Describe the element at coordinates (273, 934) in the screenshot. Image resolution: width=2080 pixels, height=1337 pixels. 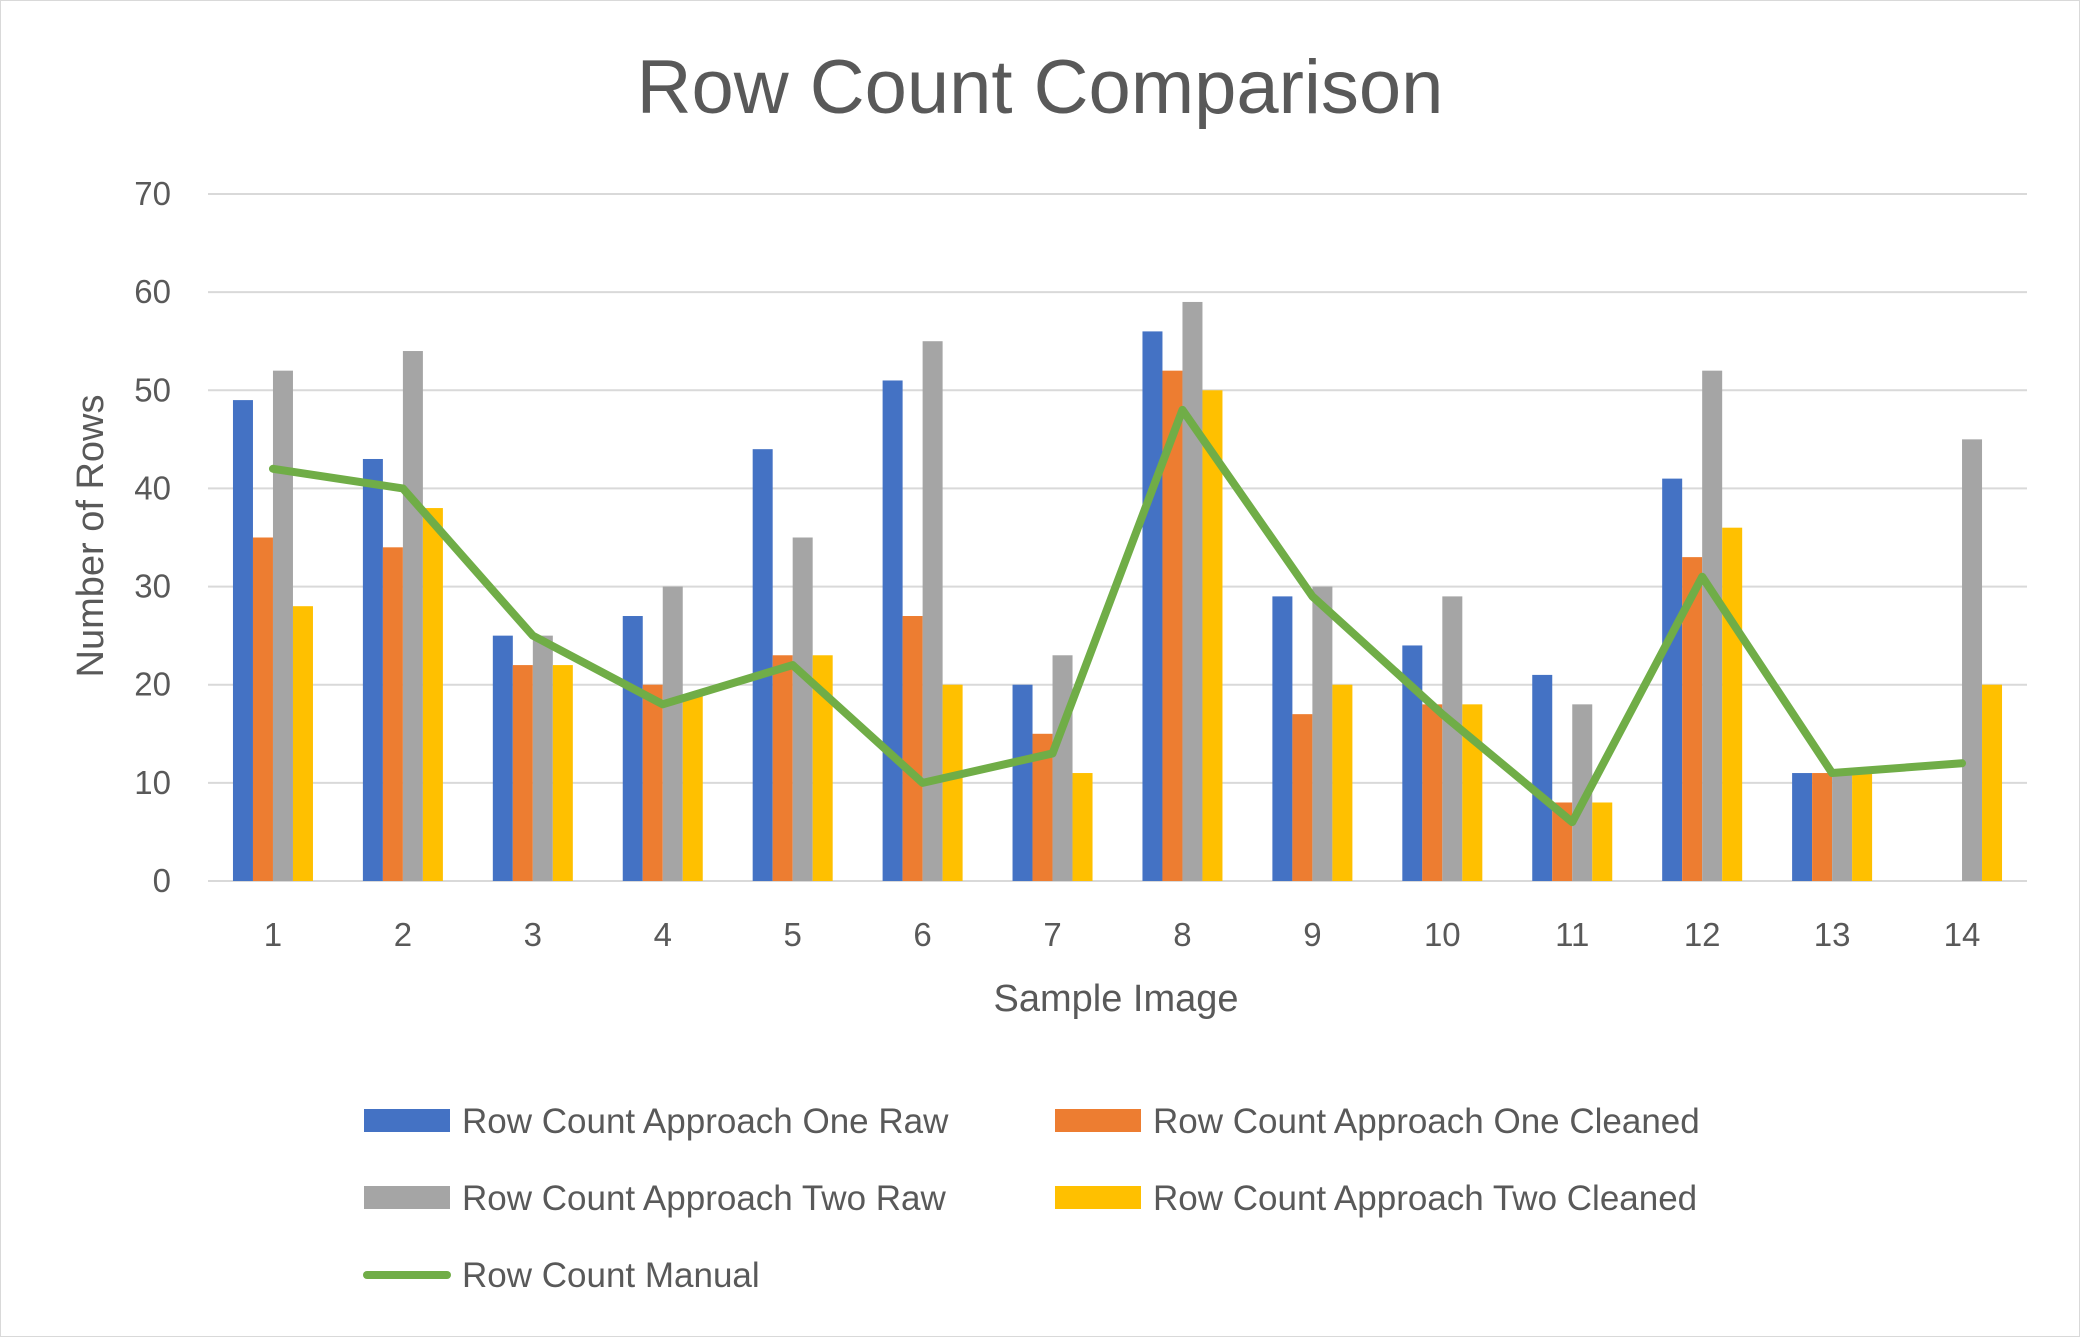
I see `x-tick-label: 1` at that location.